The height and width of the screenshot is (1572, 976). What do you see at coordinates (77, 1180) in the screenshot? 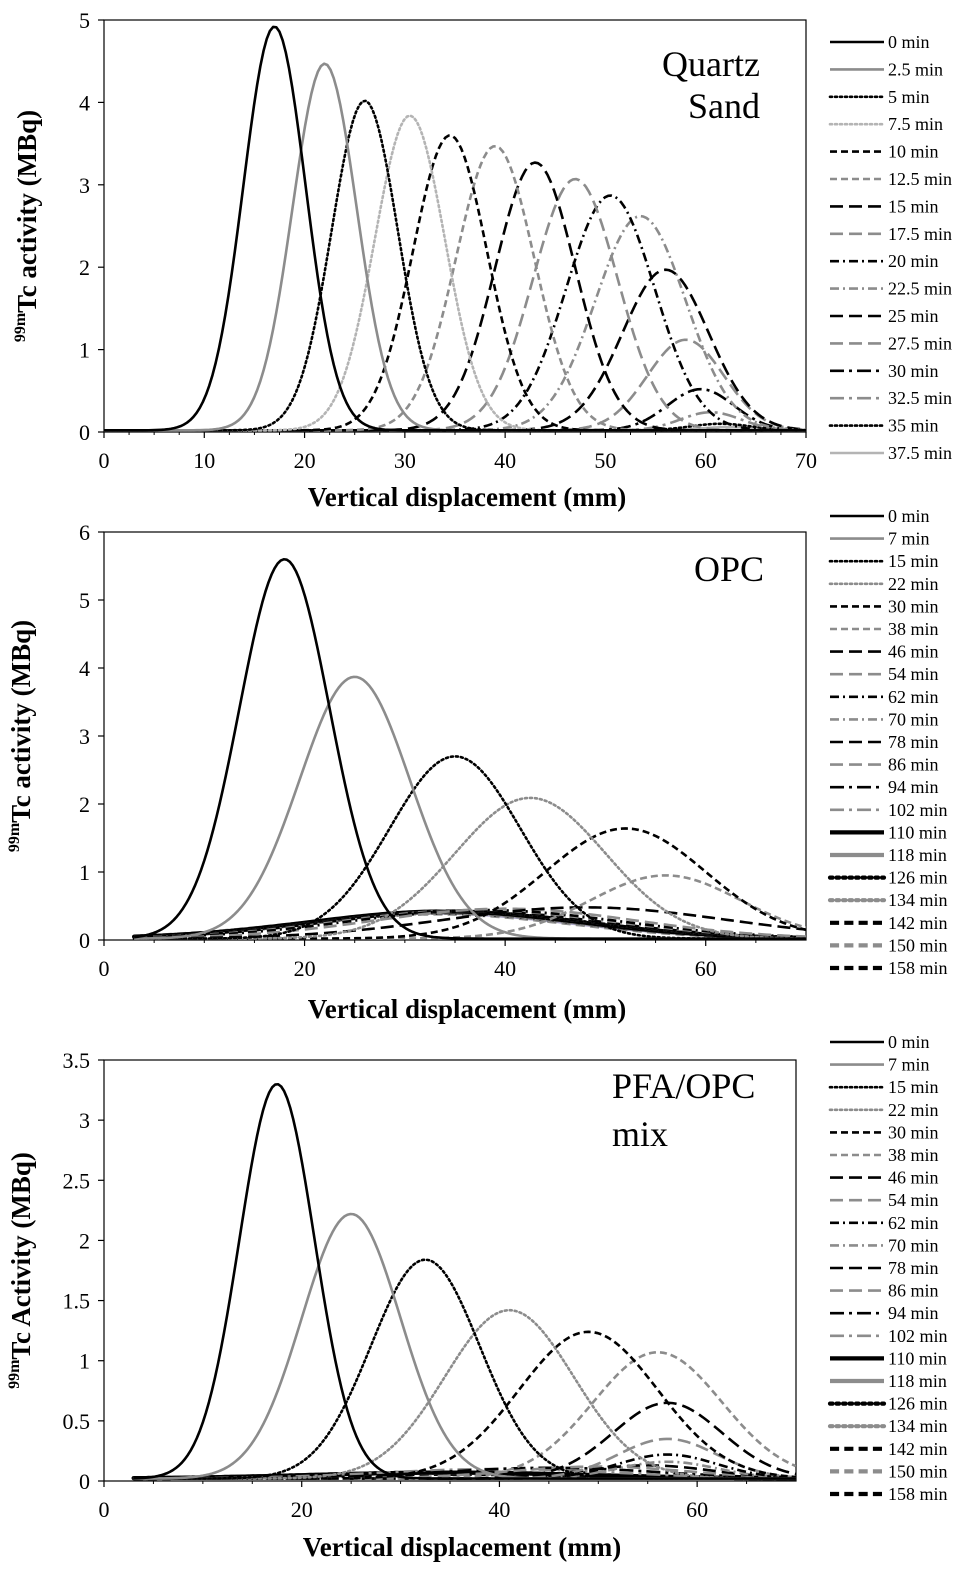
I see `y-tick-label: 2.5` at bounding box center [77, 1180].